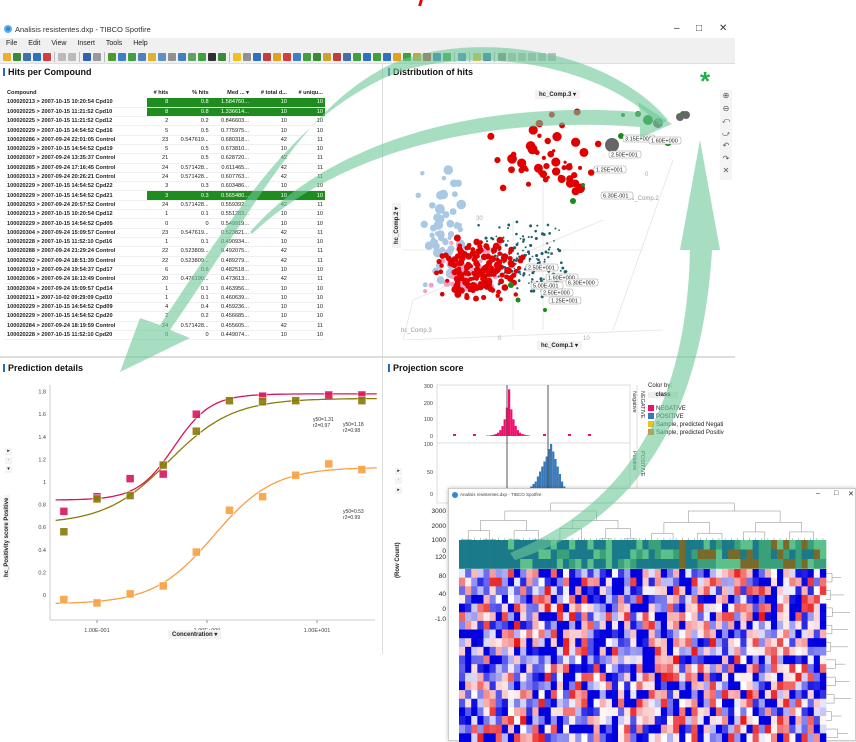  What do you see at coordinates (487, 57) in the screenshot?
I see `gear-icon` at bounding box center [487, 57].